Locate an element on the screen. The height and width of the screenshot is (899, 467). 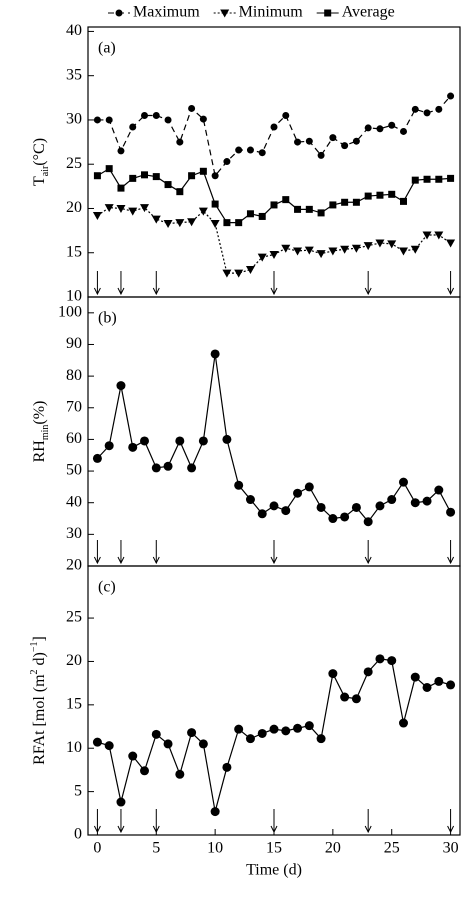
y-tick-label: 40 is located at coordinates (74, 30).